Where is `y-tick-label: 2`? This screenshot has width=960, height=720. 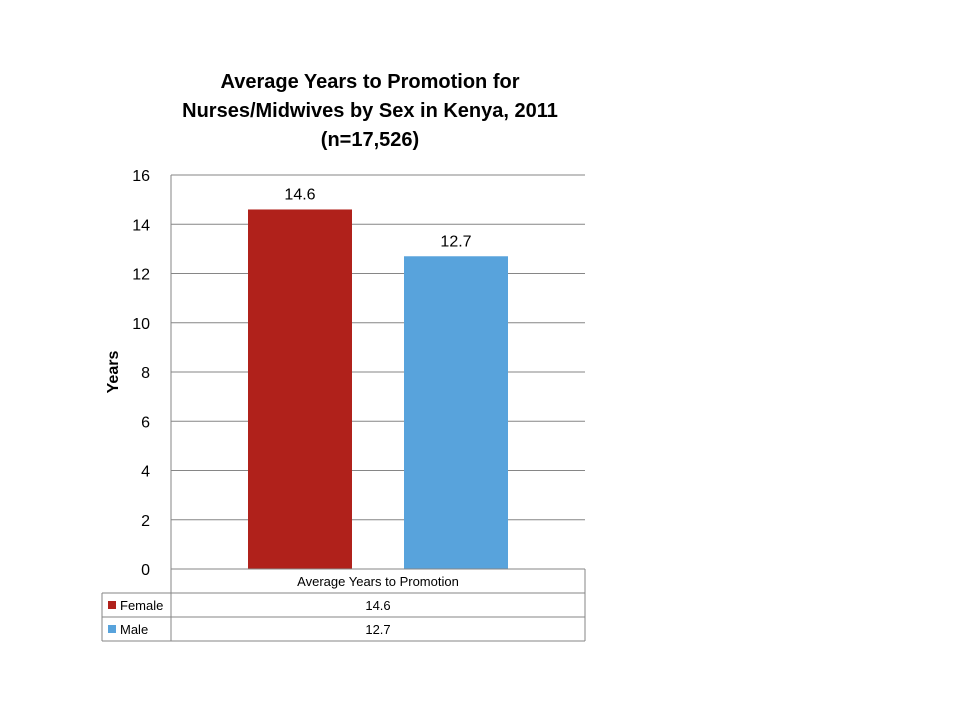
y-tick-label: 2 is located at coordinates (145, 521).